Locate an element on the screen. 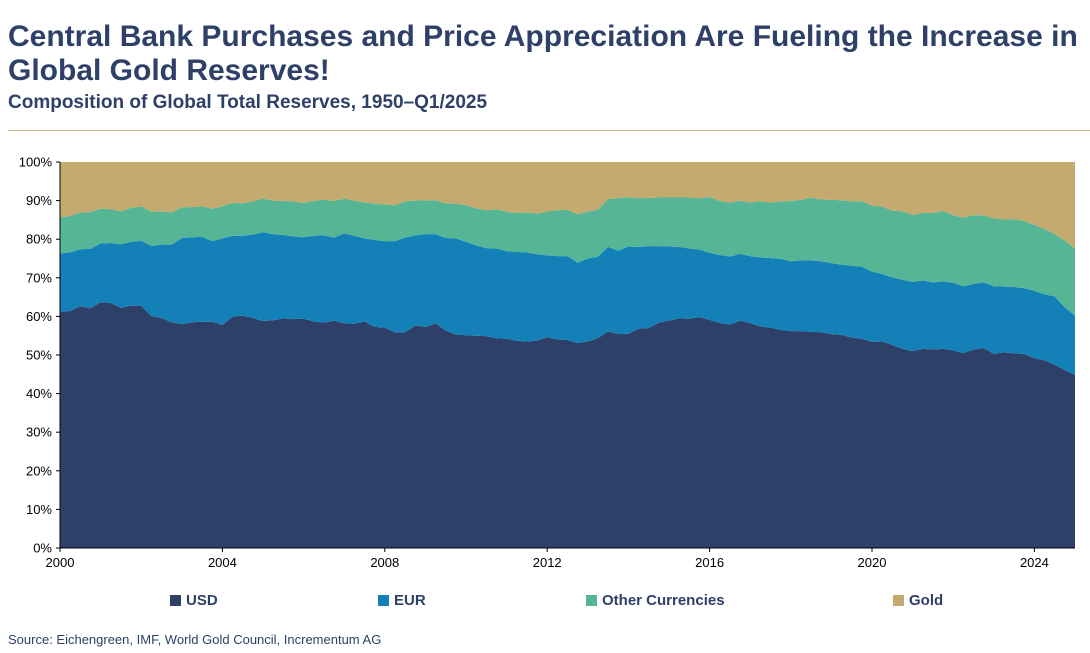 The image size is (1090, 653). x-tick-label: 2000 is located at coordinates (60, 562).